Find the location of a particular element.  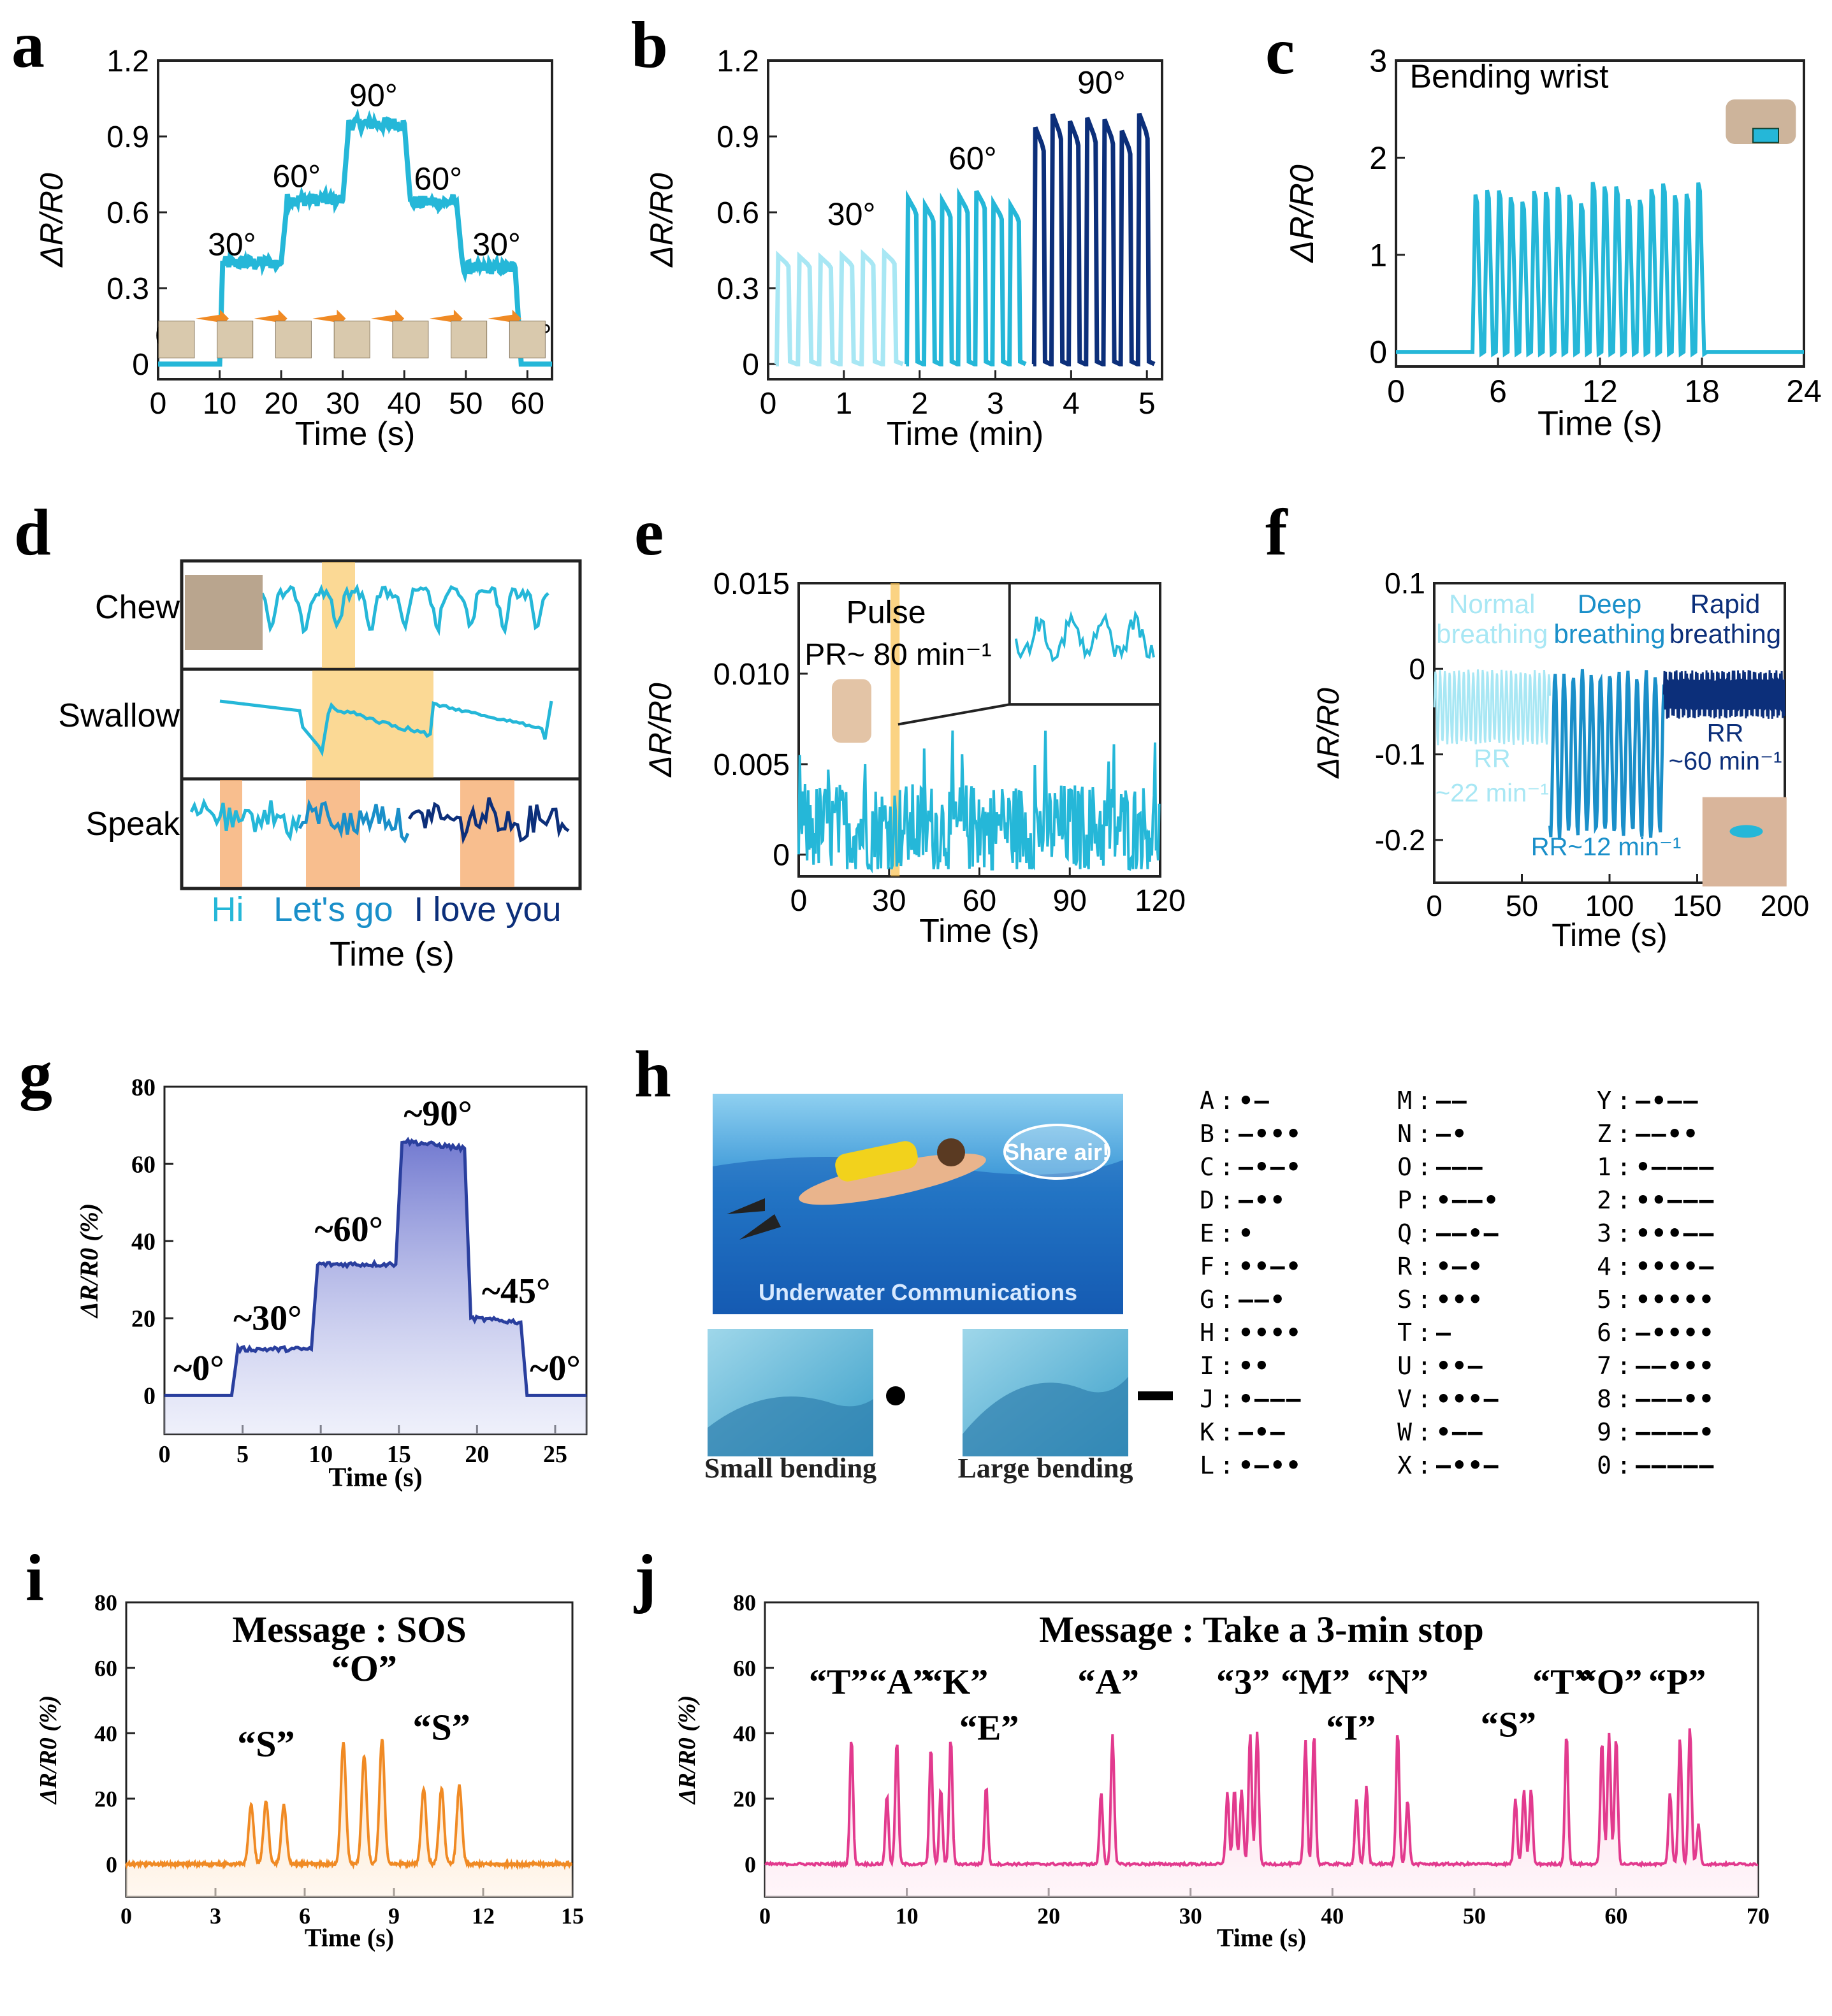

plot-frame is located at coordinates (381, 724).